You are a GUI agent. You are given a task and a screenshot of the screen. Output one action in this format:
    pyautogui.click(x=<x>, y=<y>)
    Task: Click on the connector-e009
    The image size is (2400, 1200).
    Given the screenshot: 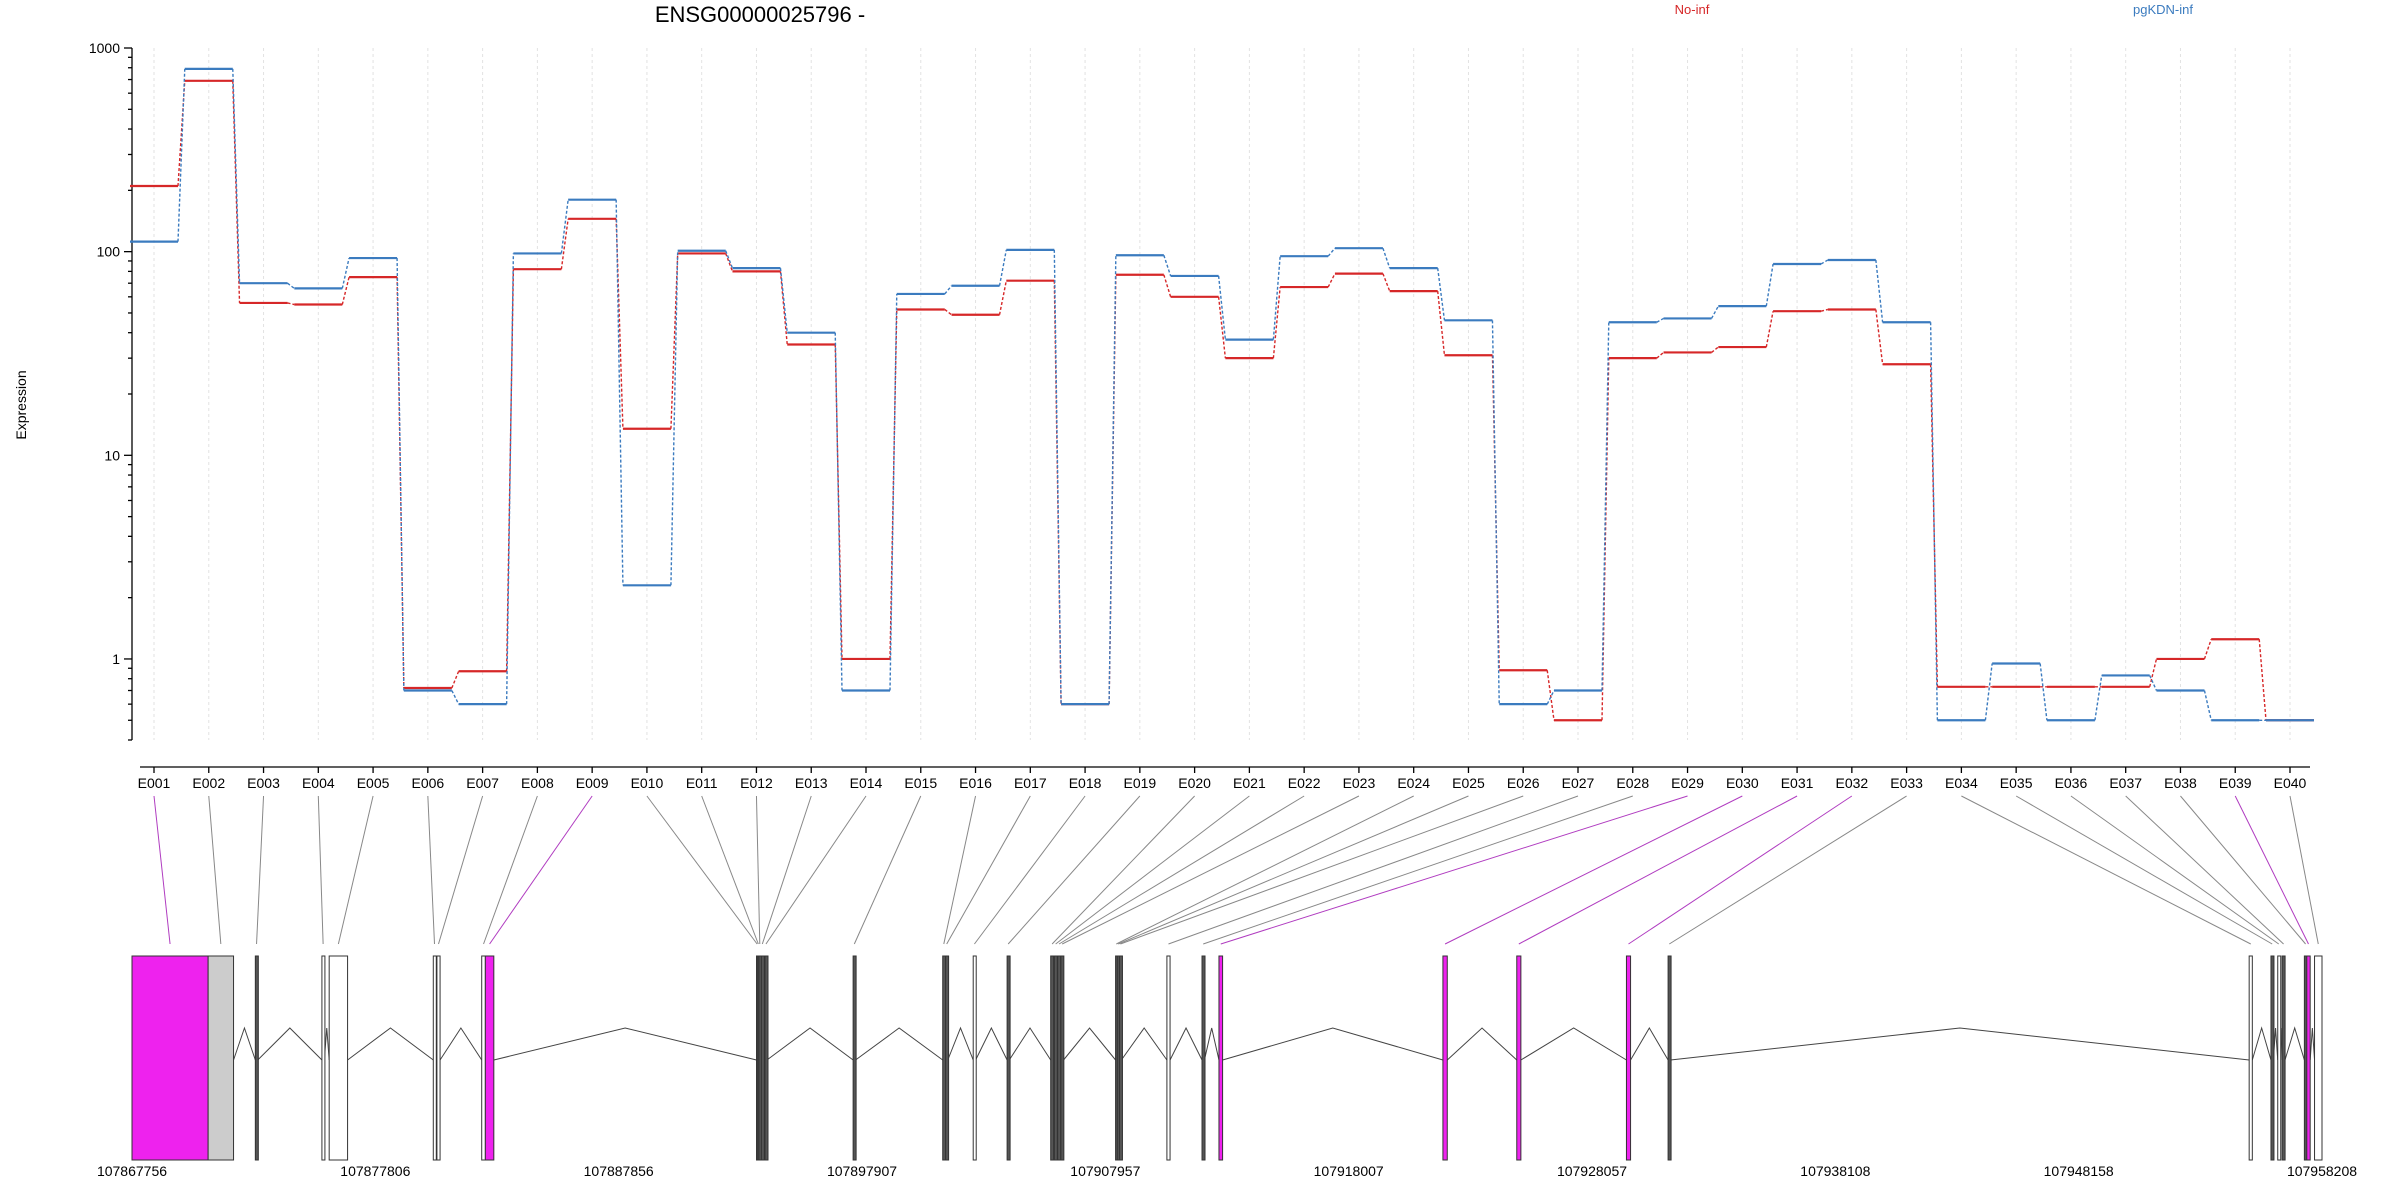 What is the action you would take?
    pyautogui.click(x=541, y=870)
    